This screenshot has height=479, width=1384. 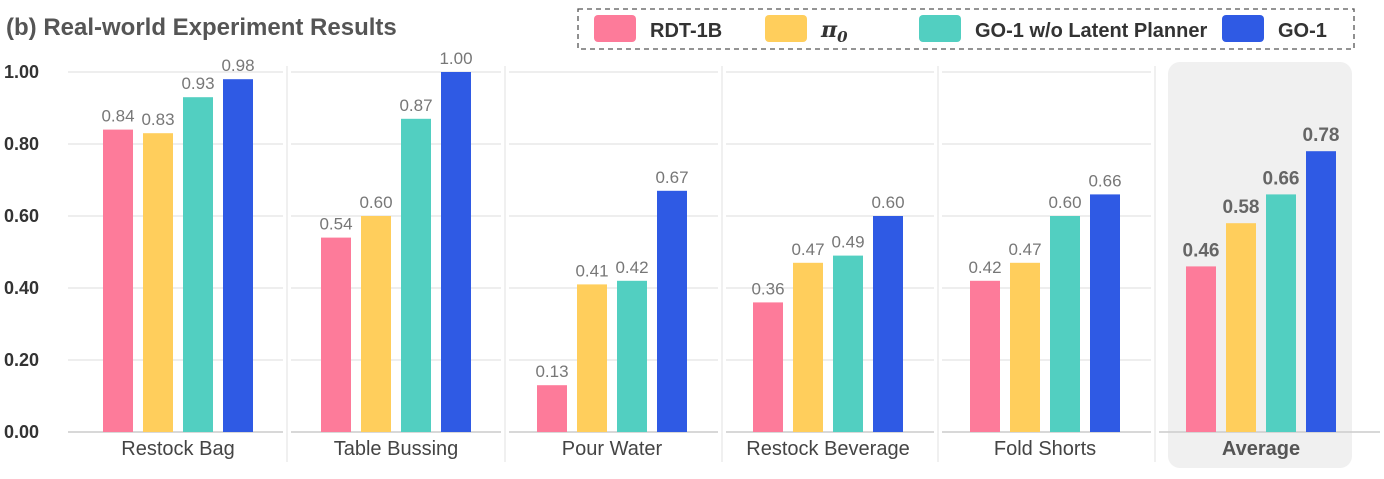 I want to click on legend-label-rdt-1b: RDT-1B, so click(x=686, y=31).